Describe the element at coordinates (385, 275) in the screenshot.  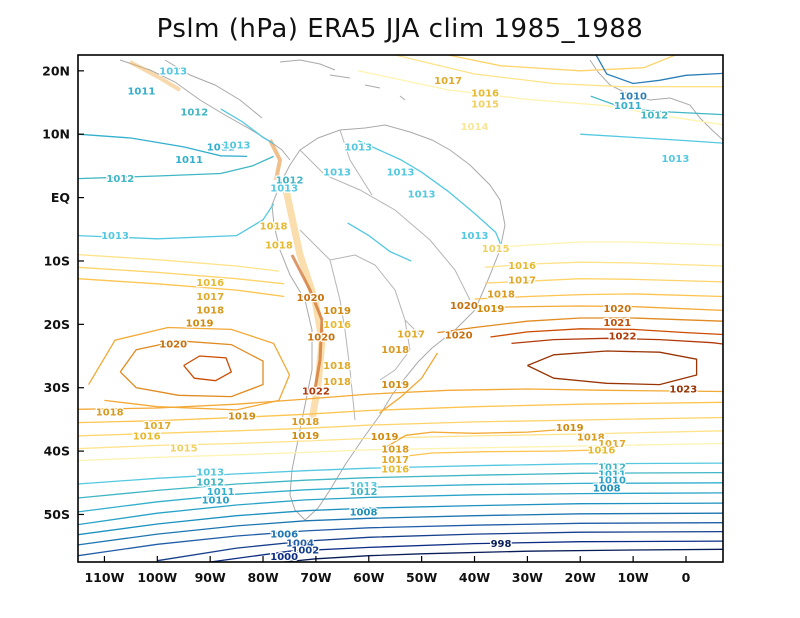
I see `country-borders` at that location.